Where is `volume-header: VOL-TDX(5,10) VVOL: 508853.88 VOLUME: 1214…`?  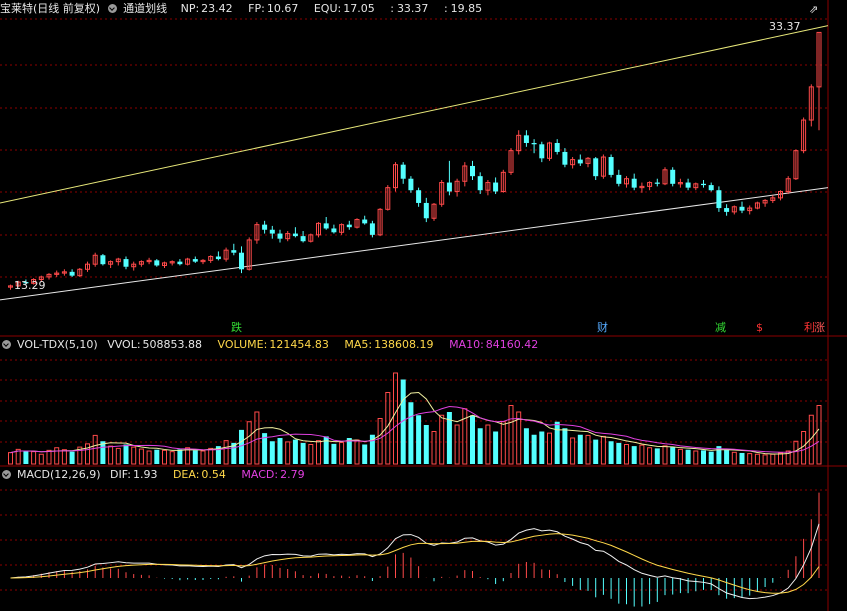 volume-header: VOL-TDX(5,10) VVOL: 508853.88 VOLUME: 1214… is located at coordinates (275, 345).